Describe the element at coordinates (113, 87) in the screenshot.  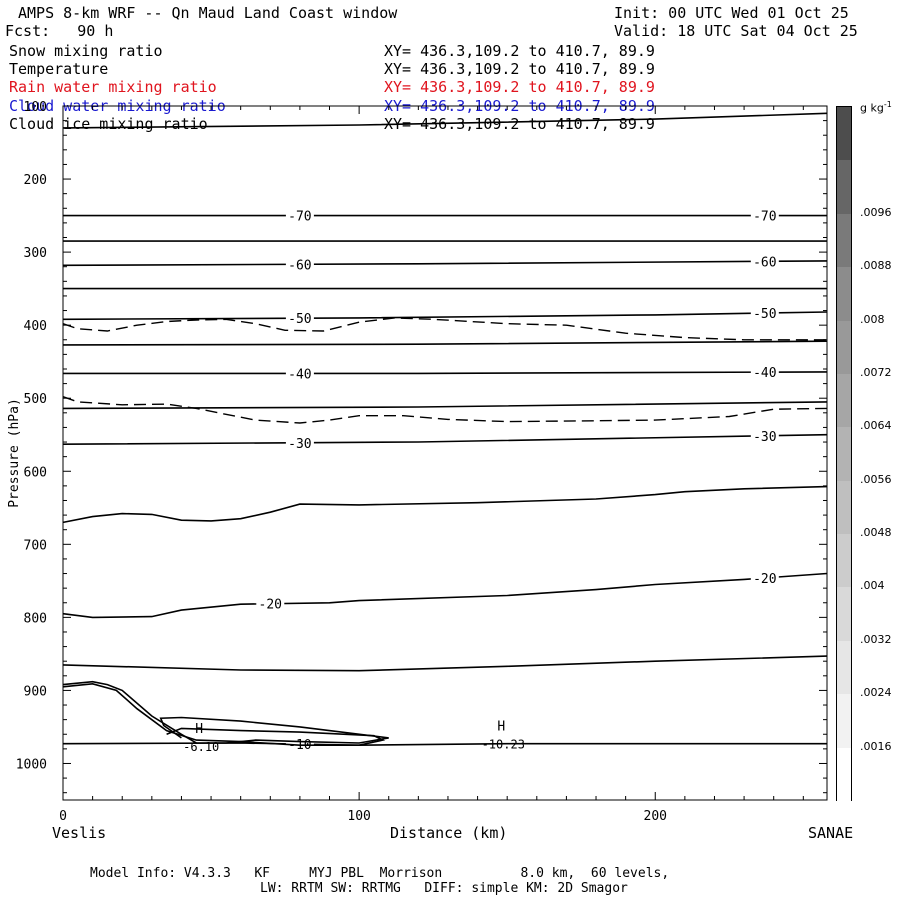
I see `field-rain: Rain water mixing ratio` at that location.